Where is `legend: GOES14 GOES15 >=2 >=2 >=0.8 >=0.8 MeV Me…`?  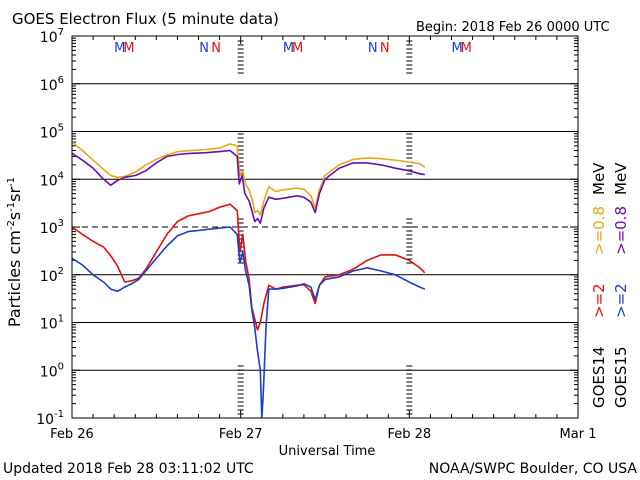 legend: GOES14 GOES15 >=2 >=2 >=0.8 >=0.8 MeV Me… is located at coordinates (610, 285).